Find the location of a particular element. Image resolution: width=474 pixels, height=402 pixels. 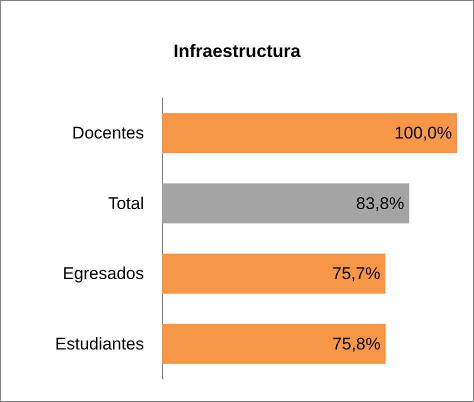

y-tick-label: Estudiantes is located at coordinates (99, 344).